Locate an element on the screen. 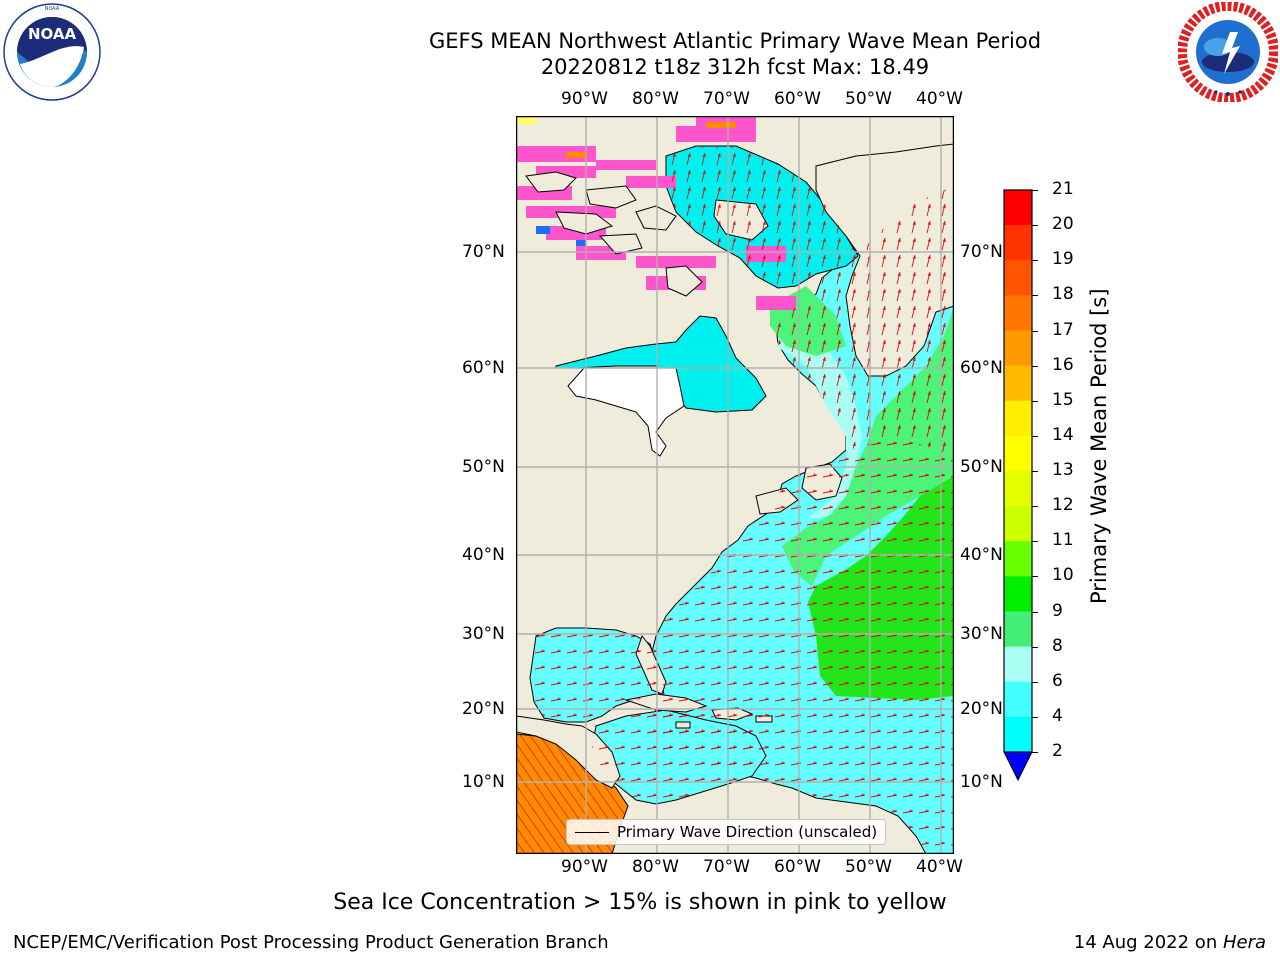 This screenshot has height=960, width=1280. lat-label-left-20n: 20°N is located at coordinates (483, 709).